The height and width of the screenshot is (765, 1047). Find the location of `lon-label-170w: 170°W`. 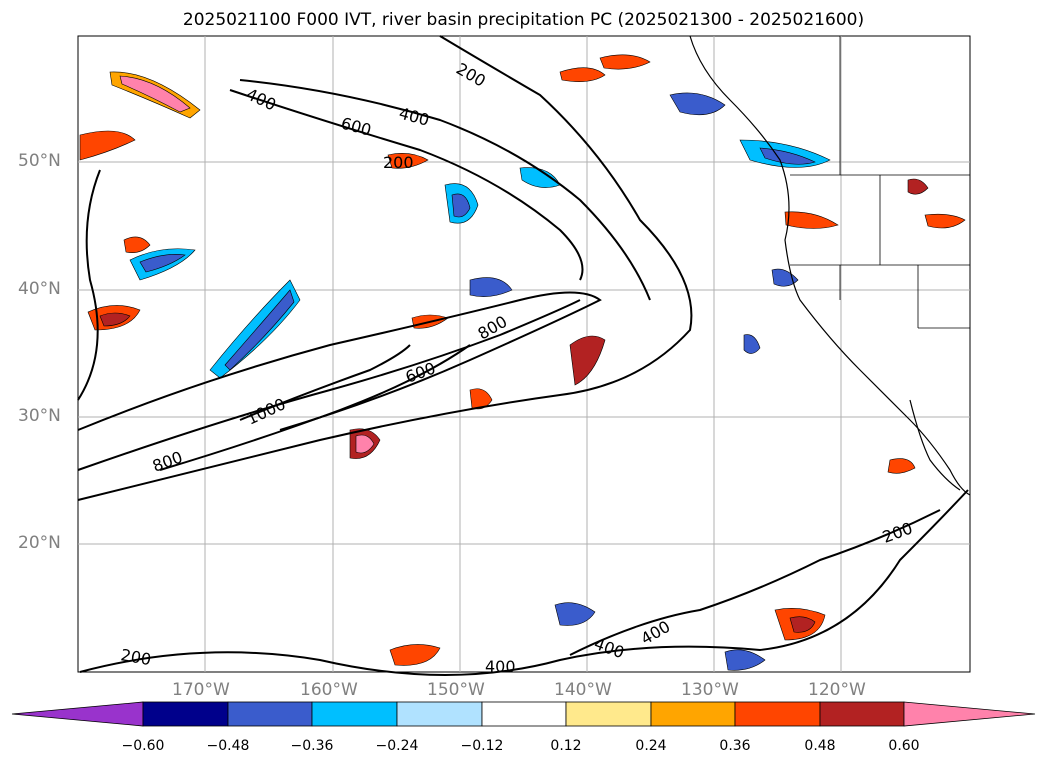

lon-label-170w: 170°W is located at coordinates (201, 690).